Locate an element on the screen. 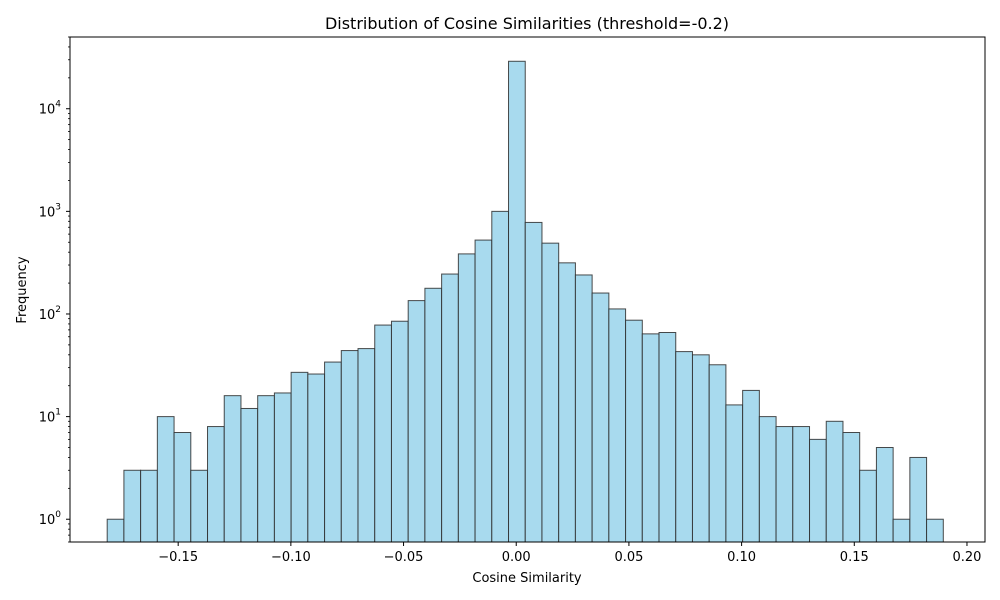  y-tick-label: 10³ is located at coordinates (50, 211).